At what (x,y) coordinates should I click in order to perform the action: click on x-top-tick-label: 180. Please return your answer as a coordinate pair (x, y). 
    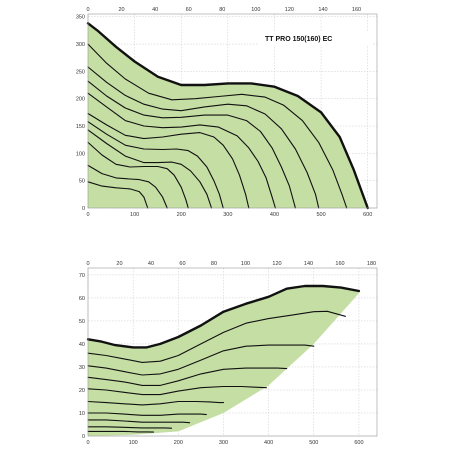
    Looking at the image, I should click on (371, 264).